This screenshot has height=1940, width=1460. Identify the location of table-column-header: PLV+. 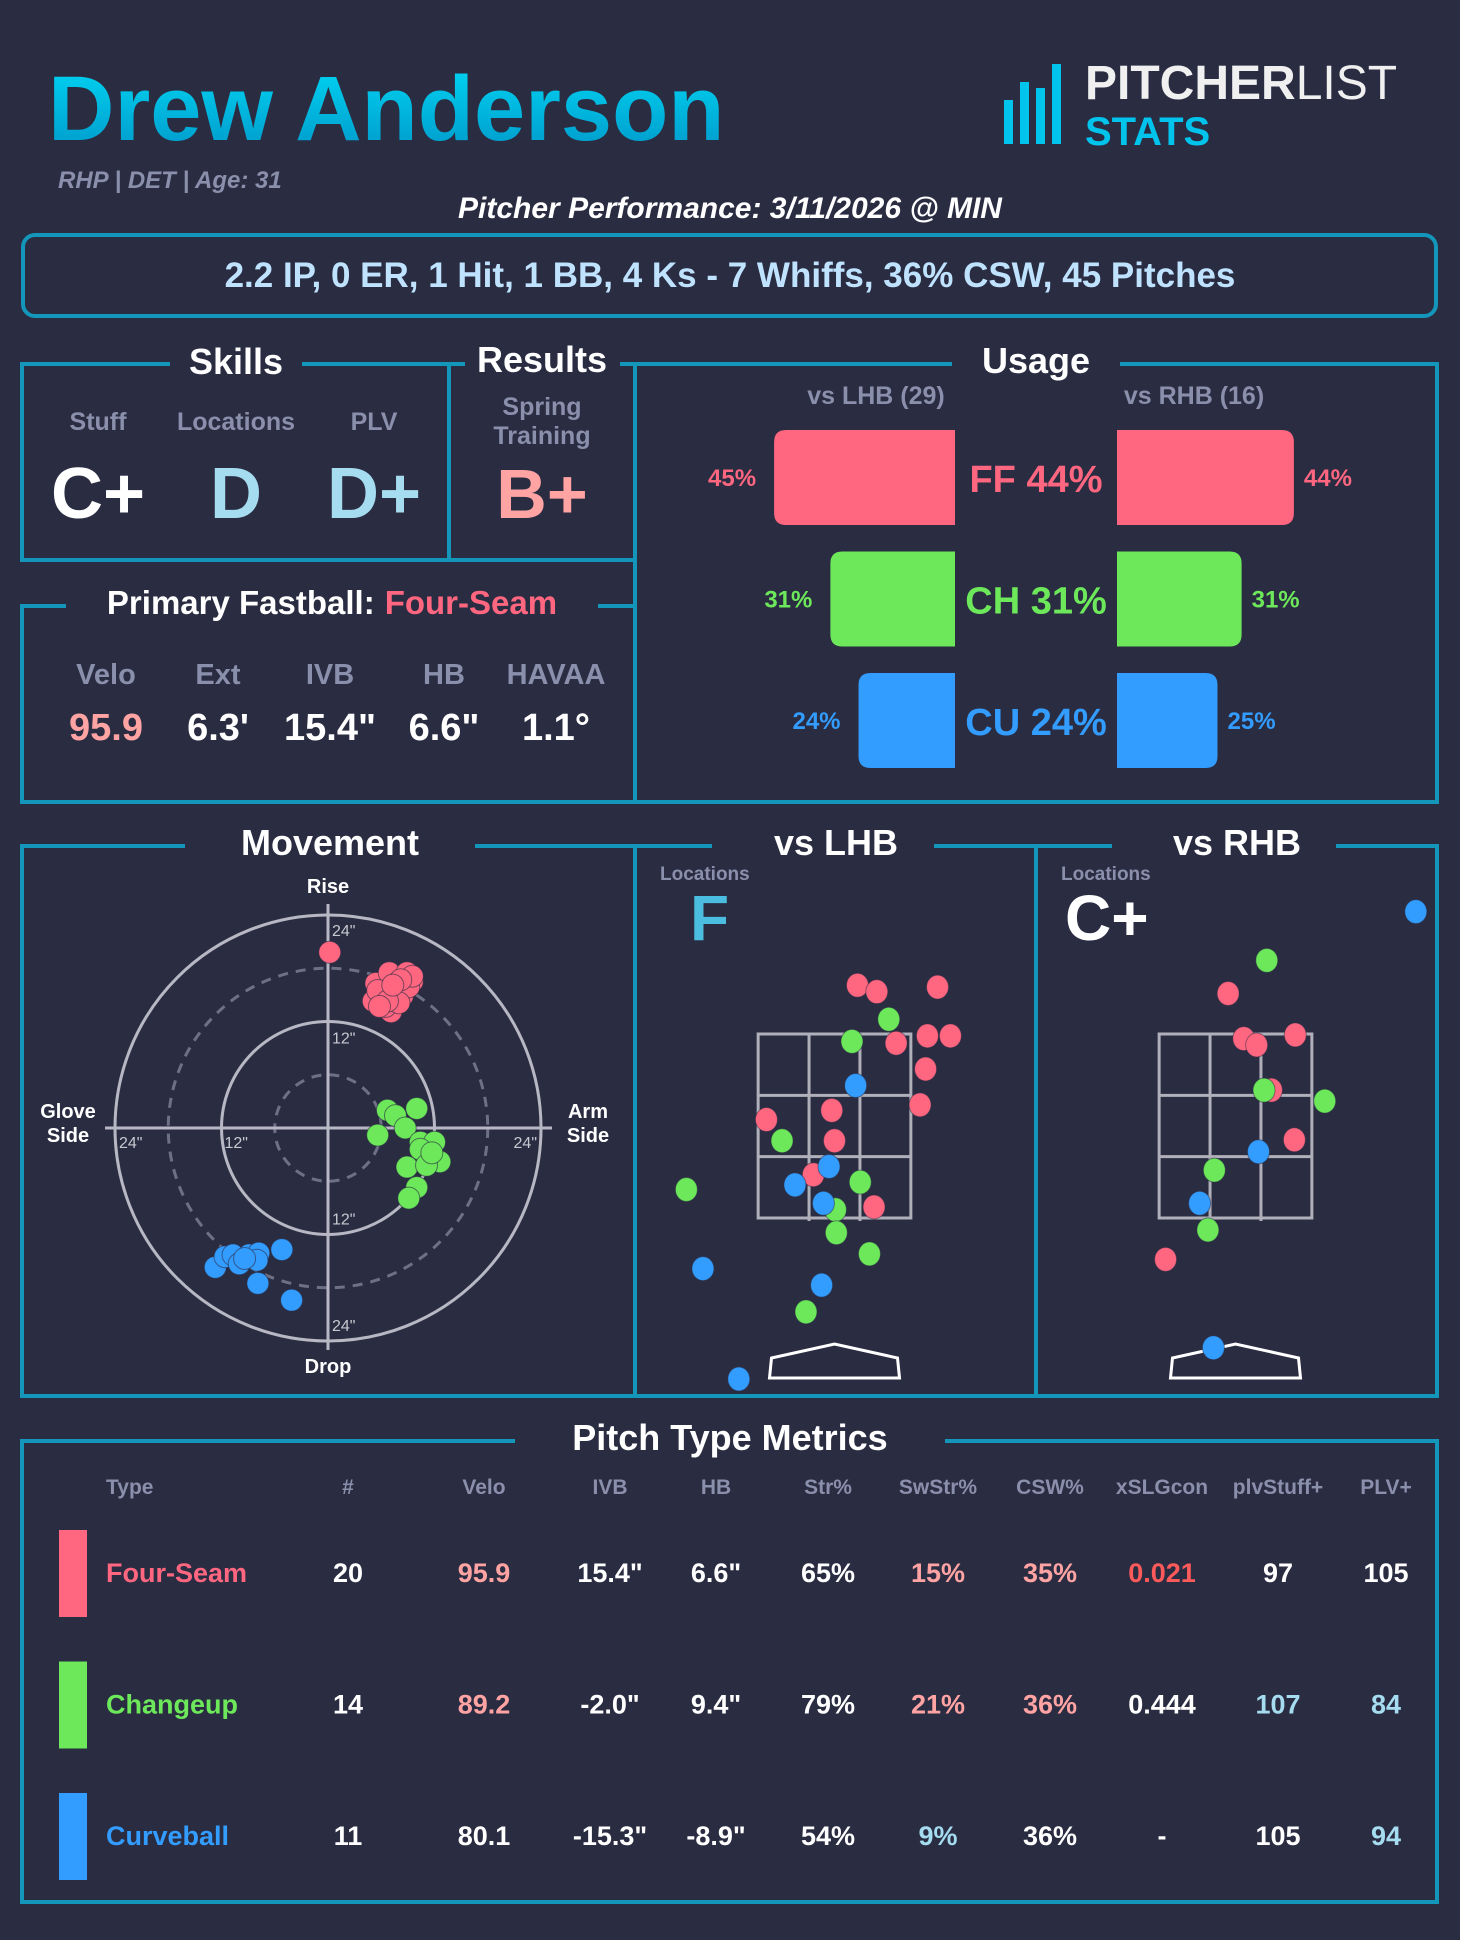
(1386, 1487).